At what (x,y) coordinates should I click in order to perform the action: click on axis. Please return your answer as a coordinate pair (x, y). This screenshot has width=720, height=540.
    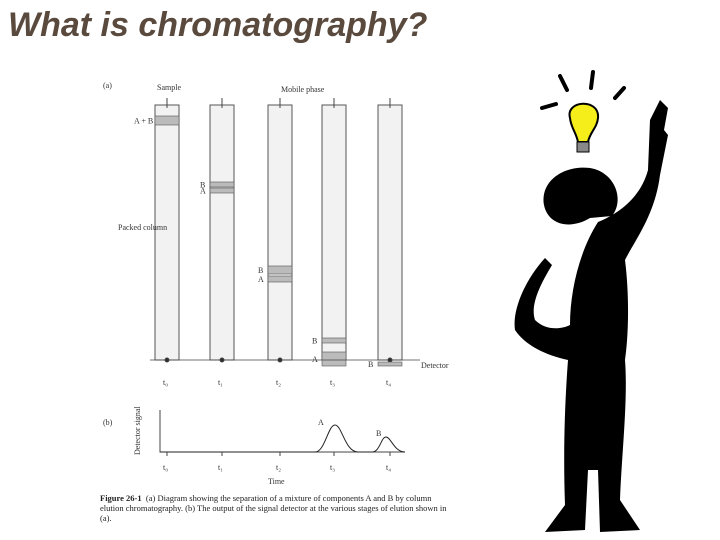
    Looking at the image, I should click on (282, 431).